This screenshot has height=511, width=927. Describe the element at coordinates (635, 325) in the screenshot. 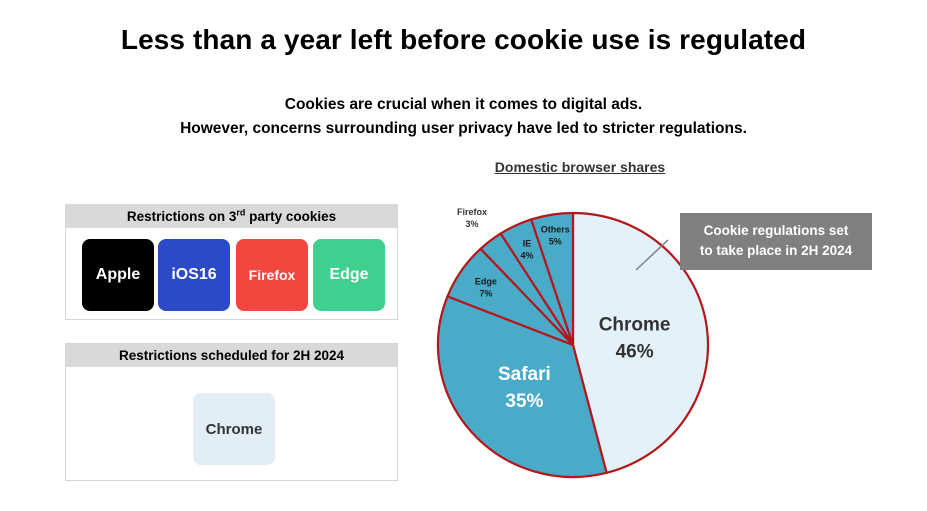

I see `slice-label-chrome: Chrome` at that location.